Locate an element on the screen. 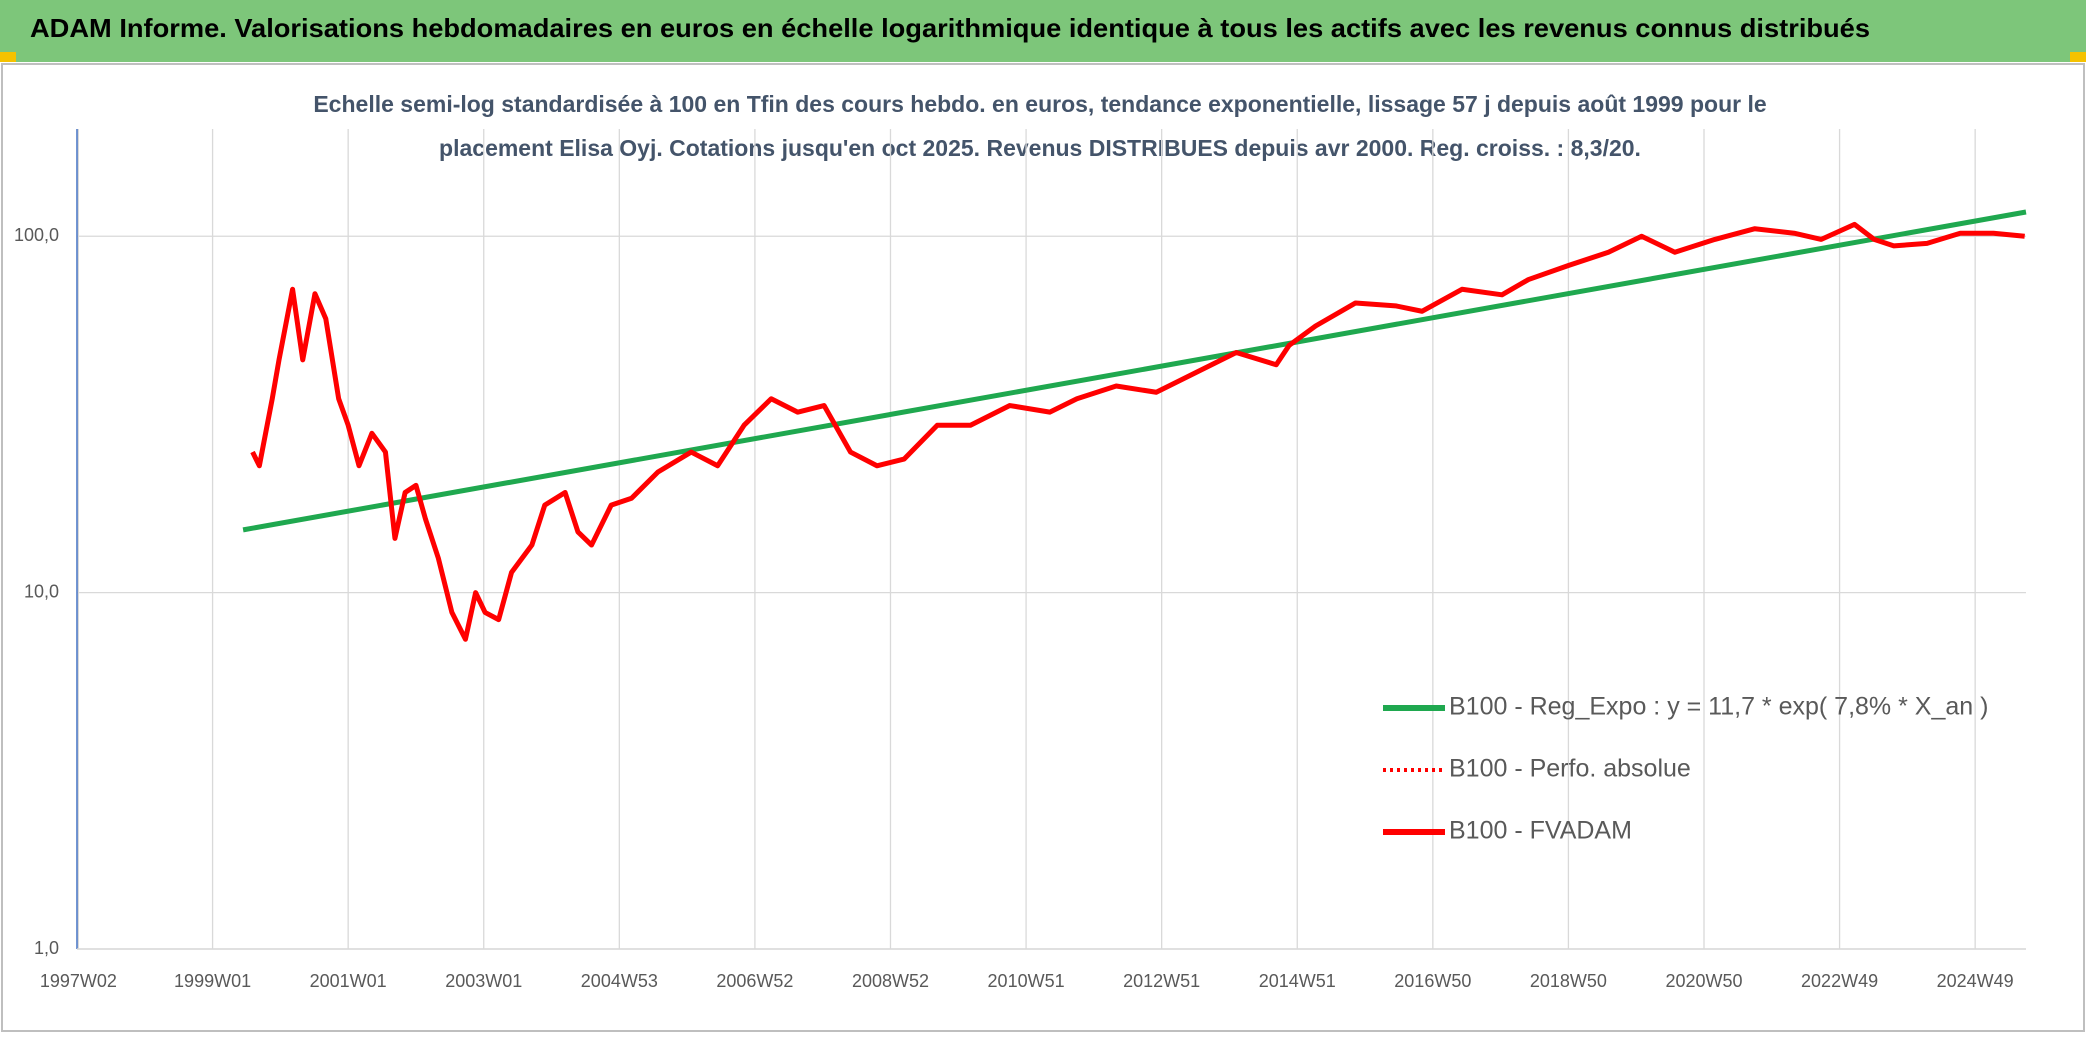 This screenshot has width=2086, height=1038. x-tick-label: 2020W50 is located at coordinates (1703, 981).